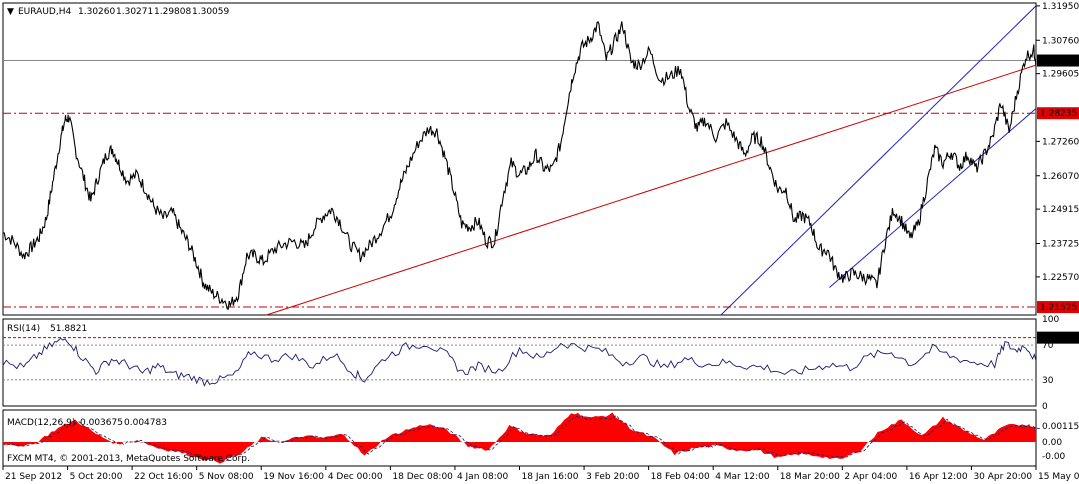 This screenshot has height=484, width=1079. I want to click on macd-y-tick-label: -0.00, so click(1054, 457).